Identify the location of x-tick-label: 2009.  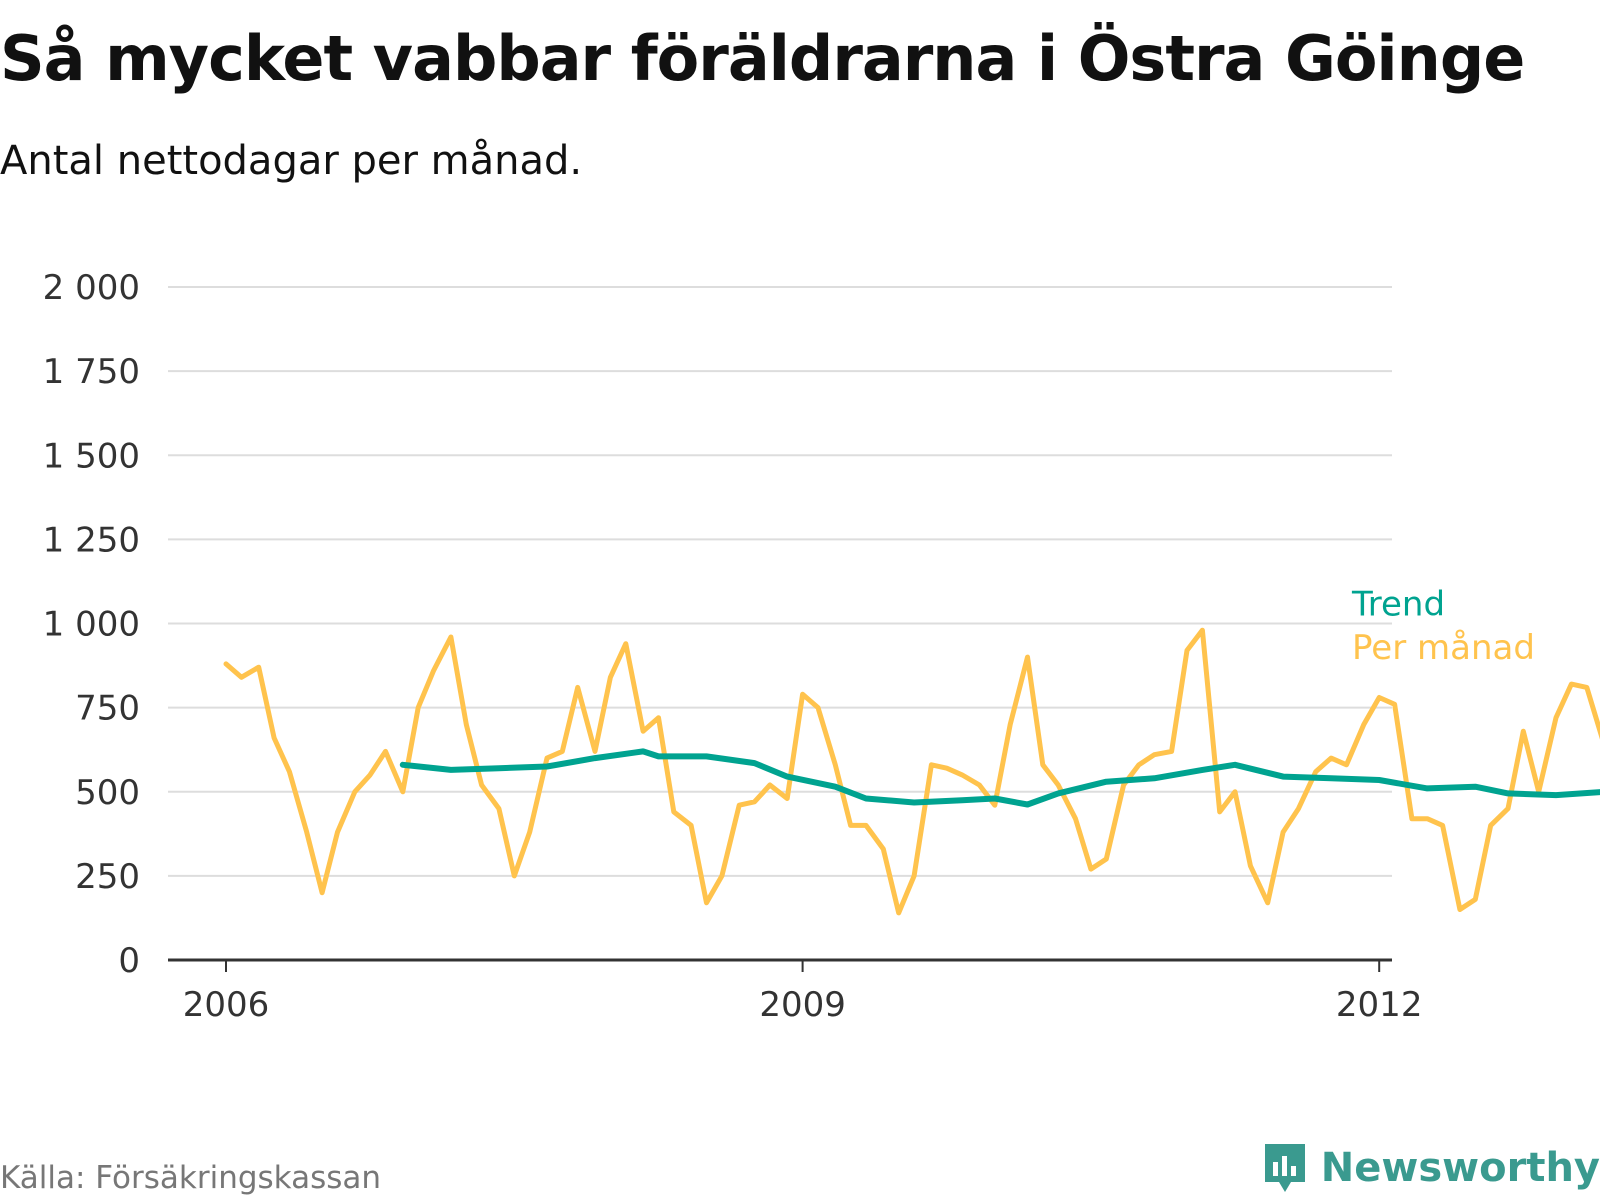
(802, 1005).